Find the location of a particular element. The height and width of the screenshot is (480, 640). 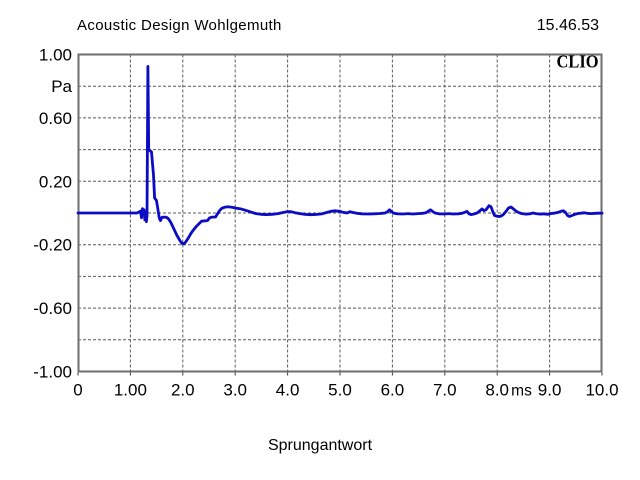

svg-text: -0.20 is located at coordinates (52, 245).